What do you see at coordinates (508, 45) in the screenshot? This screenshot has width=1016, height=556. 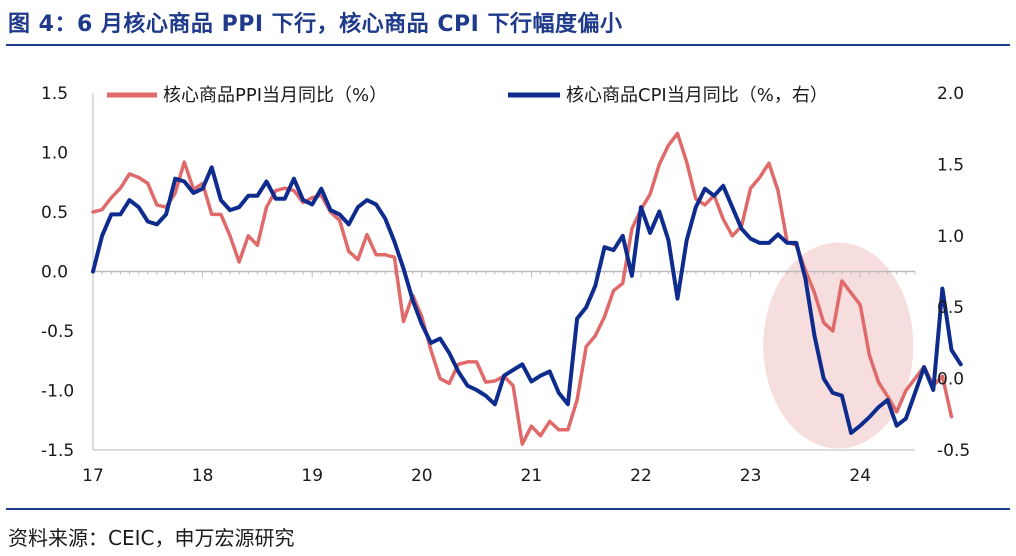 I see `title-divider` at bounding box center [508, 45].